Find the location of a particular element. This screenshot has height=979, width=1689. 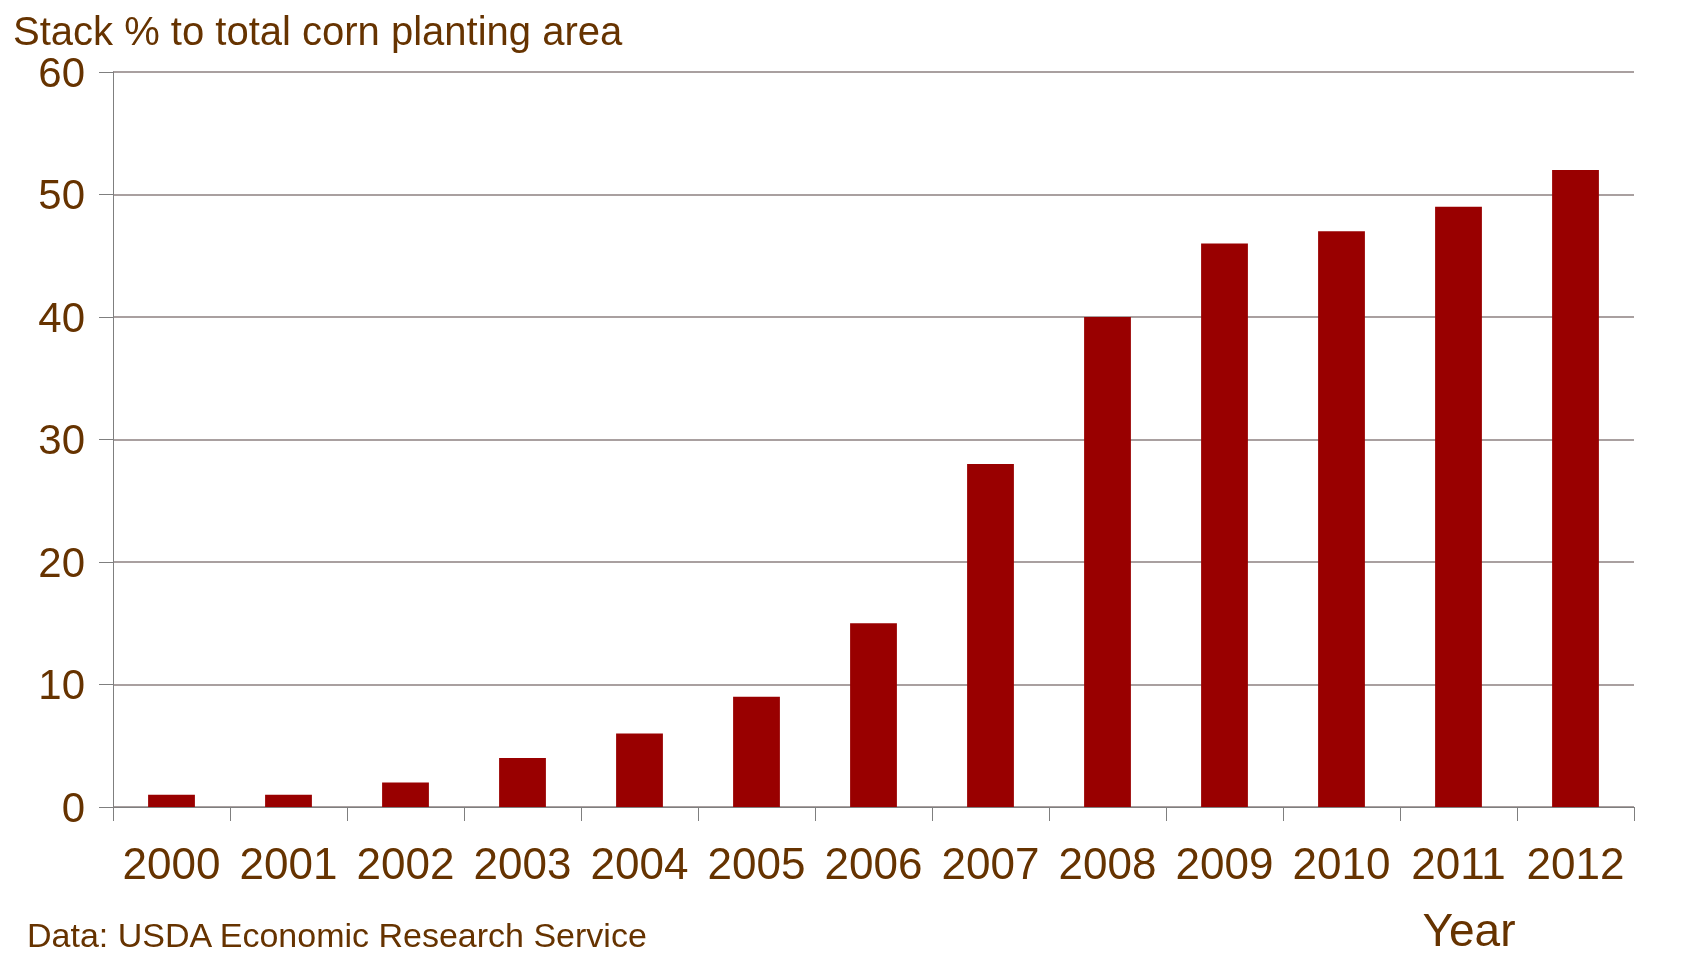

x-tick-label: 2012 is located at coordinates (1575, 863).